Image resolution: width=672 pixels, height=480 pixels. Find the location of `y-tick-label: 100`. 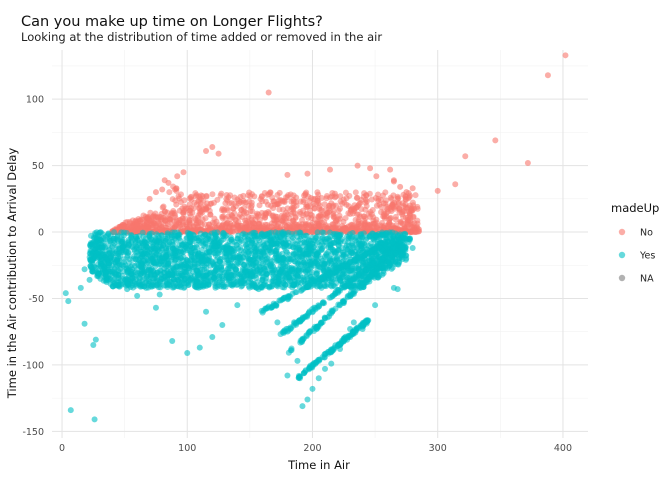

y-tick-label: 100 is located at coordinates (35, 100).